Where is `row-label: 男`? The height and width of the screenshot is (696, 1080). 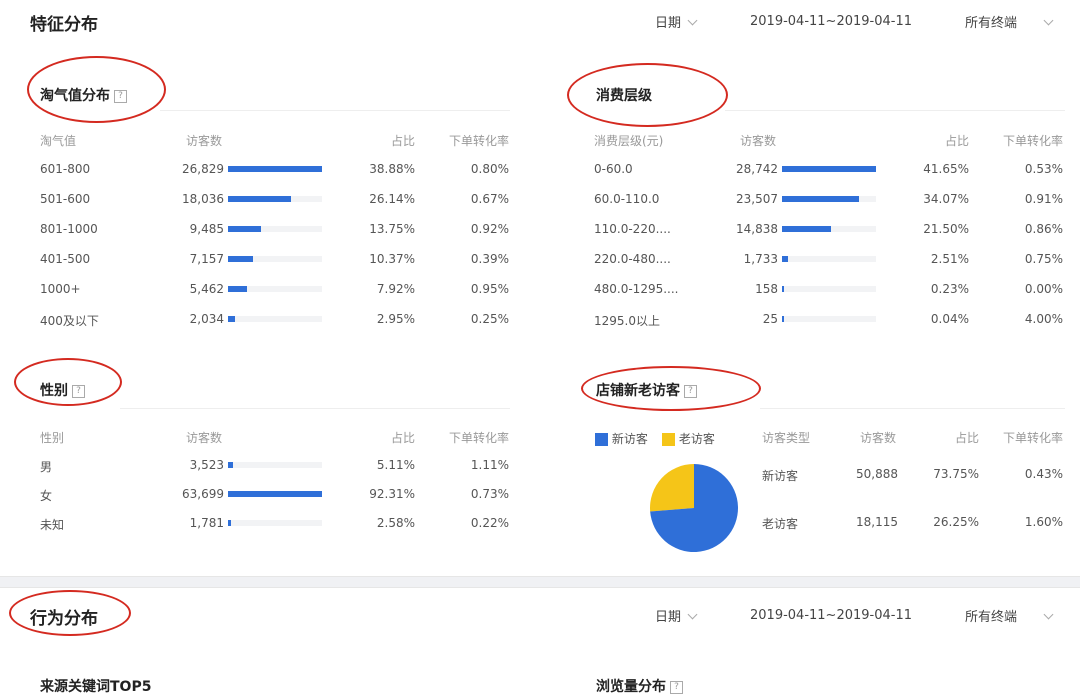 row-label: 男 is located at coordinates (46, 467).